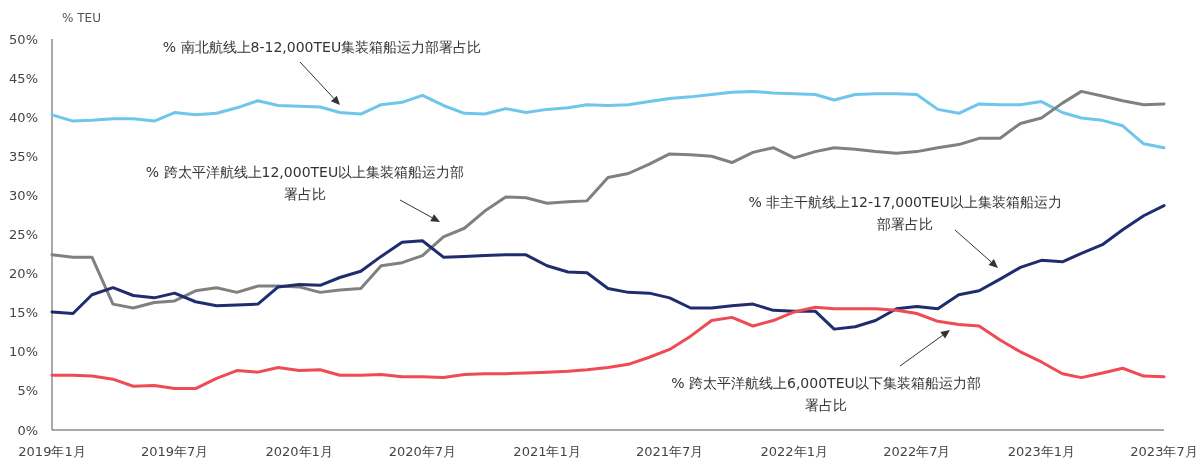  I want to click on x-tick-label: 2020年1月, so click(299, 451).